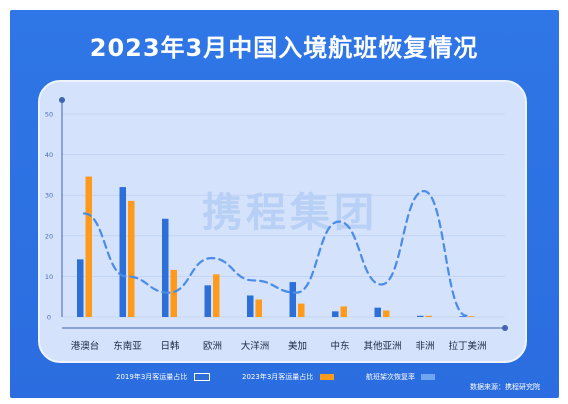 The image size is (568, 404). Describe the element at coordinates (49, 318) in the screenshot. I see `y-tick-label: 0` at that location.